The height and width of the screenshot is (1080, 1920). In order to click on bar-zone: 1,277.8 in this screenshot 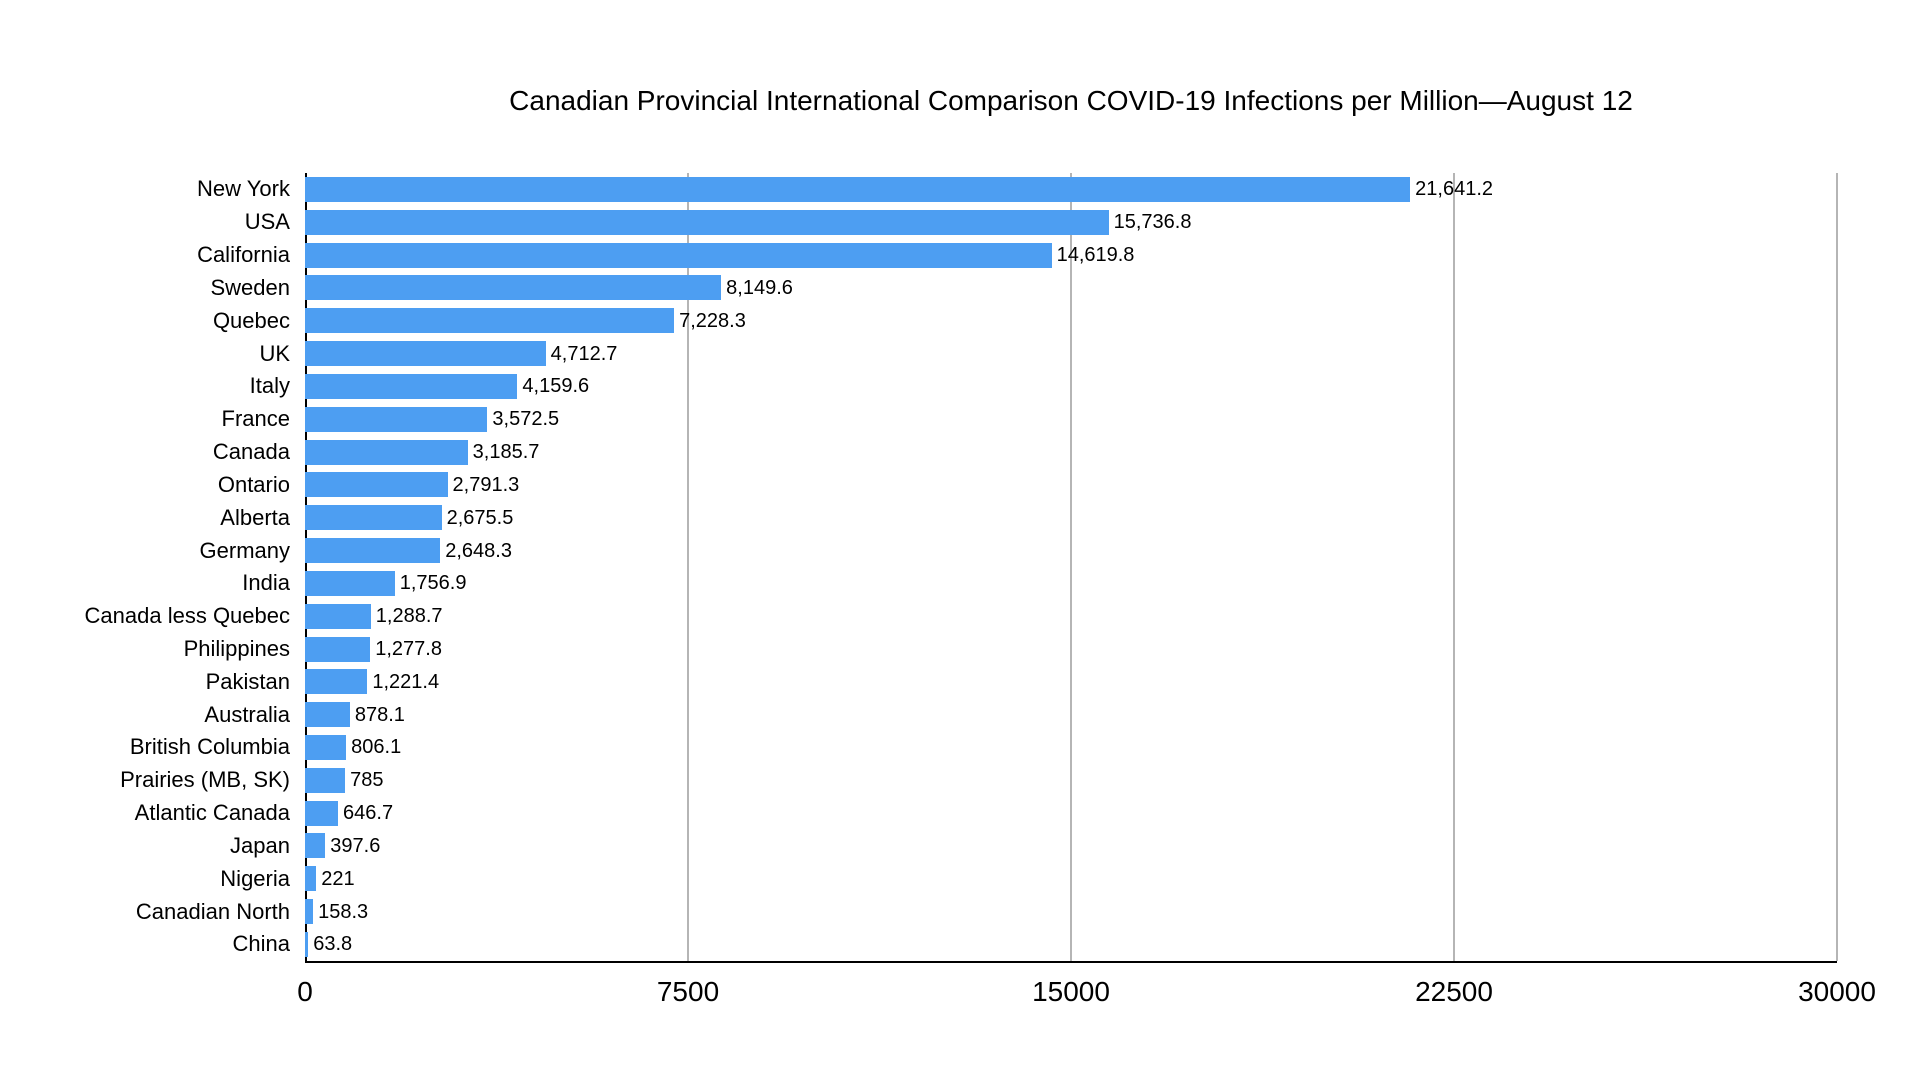, I will do `click(1071, 649)`.